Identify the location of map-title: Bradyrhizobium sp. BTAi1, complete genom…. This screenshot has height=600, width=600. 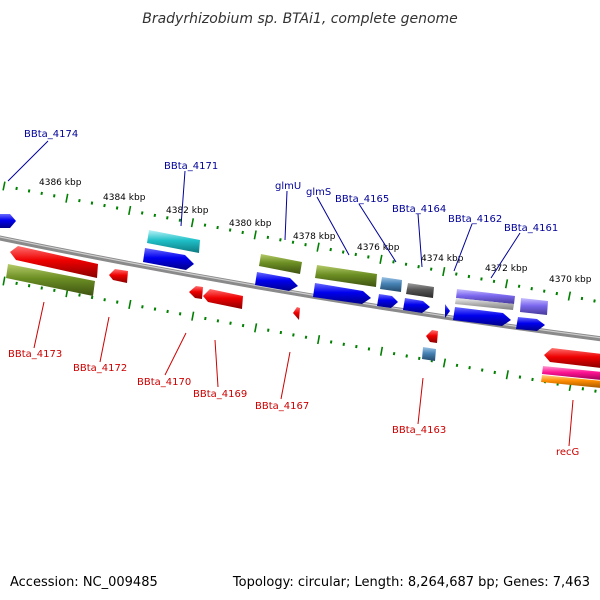
(300, 19).